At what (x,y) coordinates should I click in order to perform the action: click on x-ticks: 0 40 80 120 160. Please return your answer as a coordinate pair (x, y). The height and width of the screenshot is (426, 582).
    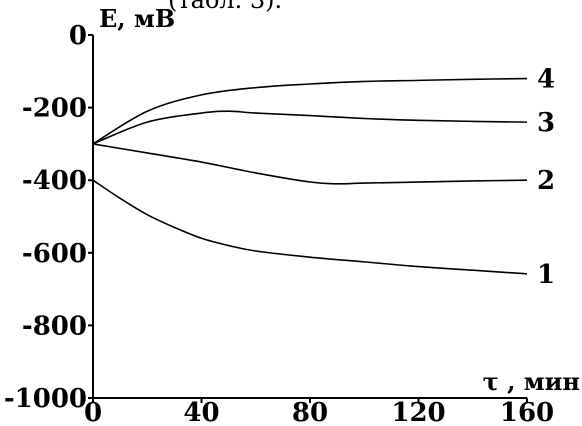
    Looking at the image, I should click on (319, 412).